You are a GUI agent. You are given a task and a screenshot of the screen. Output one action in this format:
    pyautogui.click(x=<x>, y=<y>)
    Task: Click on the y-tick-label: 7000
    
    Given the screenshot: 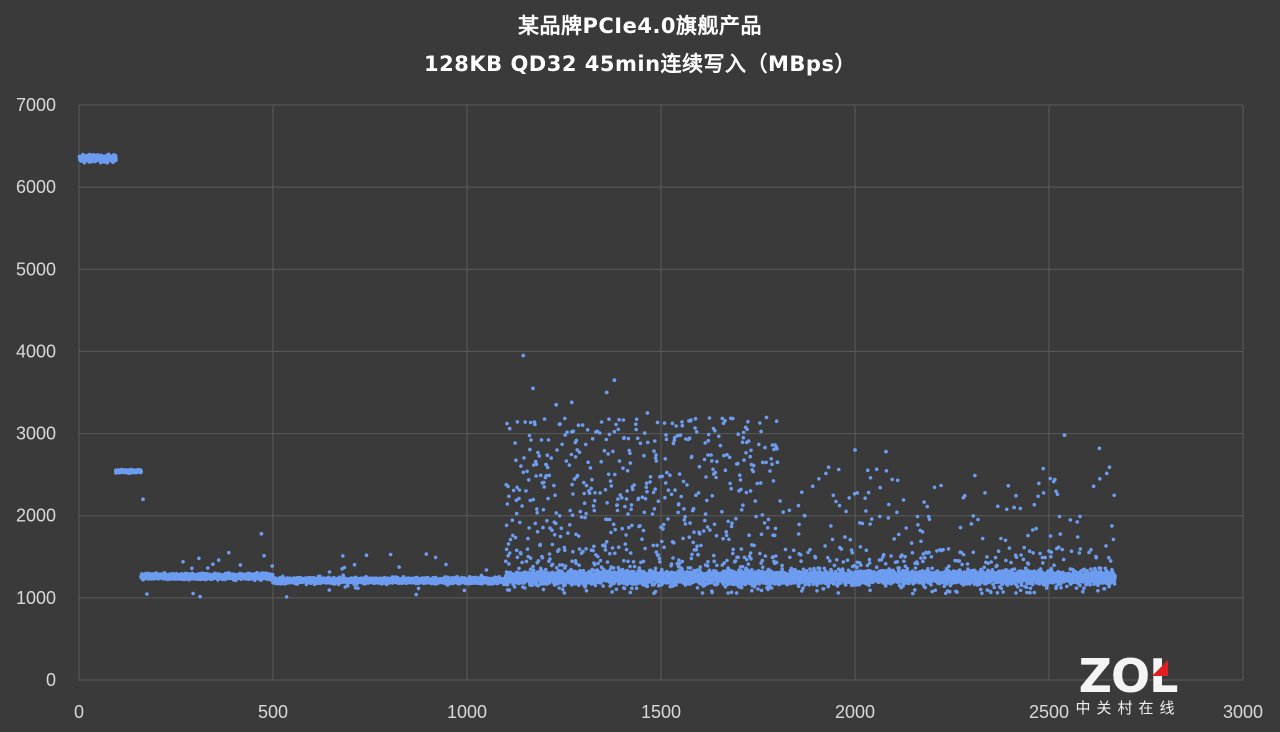 What is the action you would take?
    pyautogui.click(x=36, y=105)
    